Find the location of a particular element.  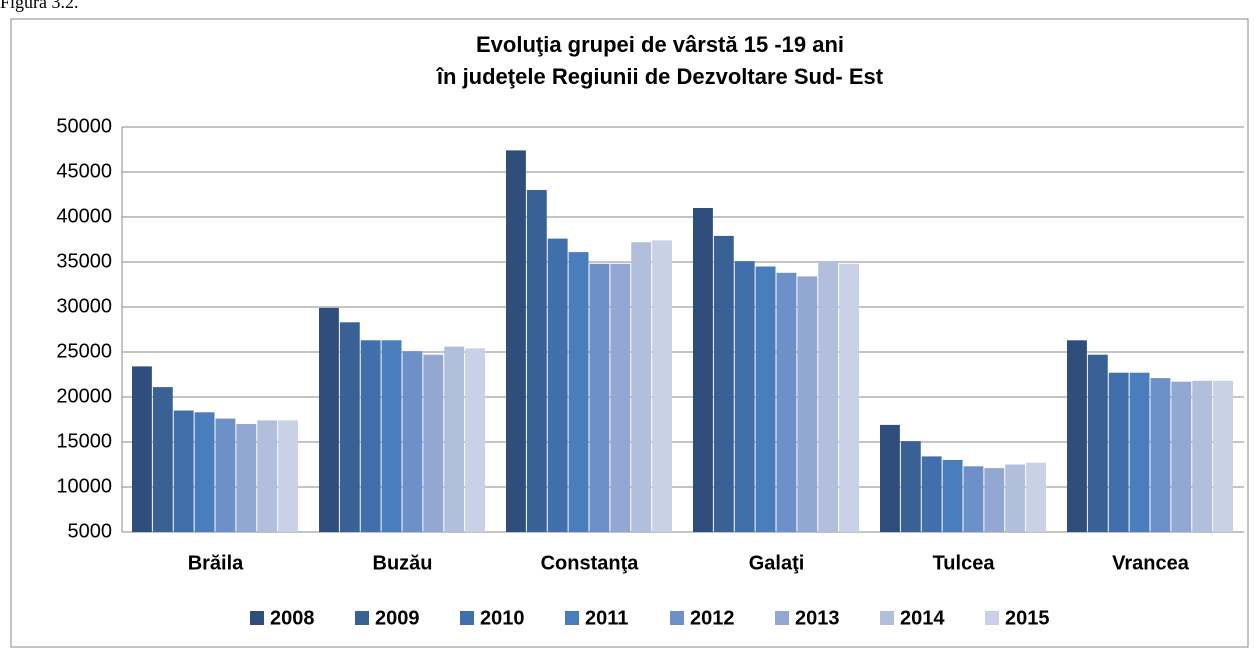

legend-label: 2010 is located at coordinates (502, 618).